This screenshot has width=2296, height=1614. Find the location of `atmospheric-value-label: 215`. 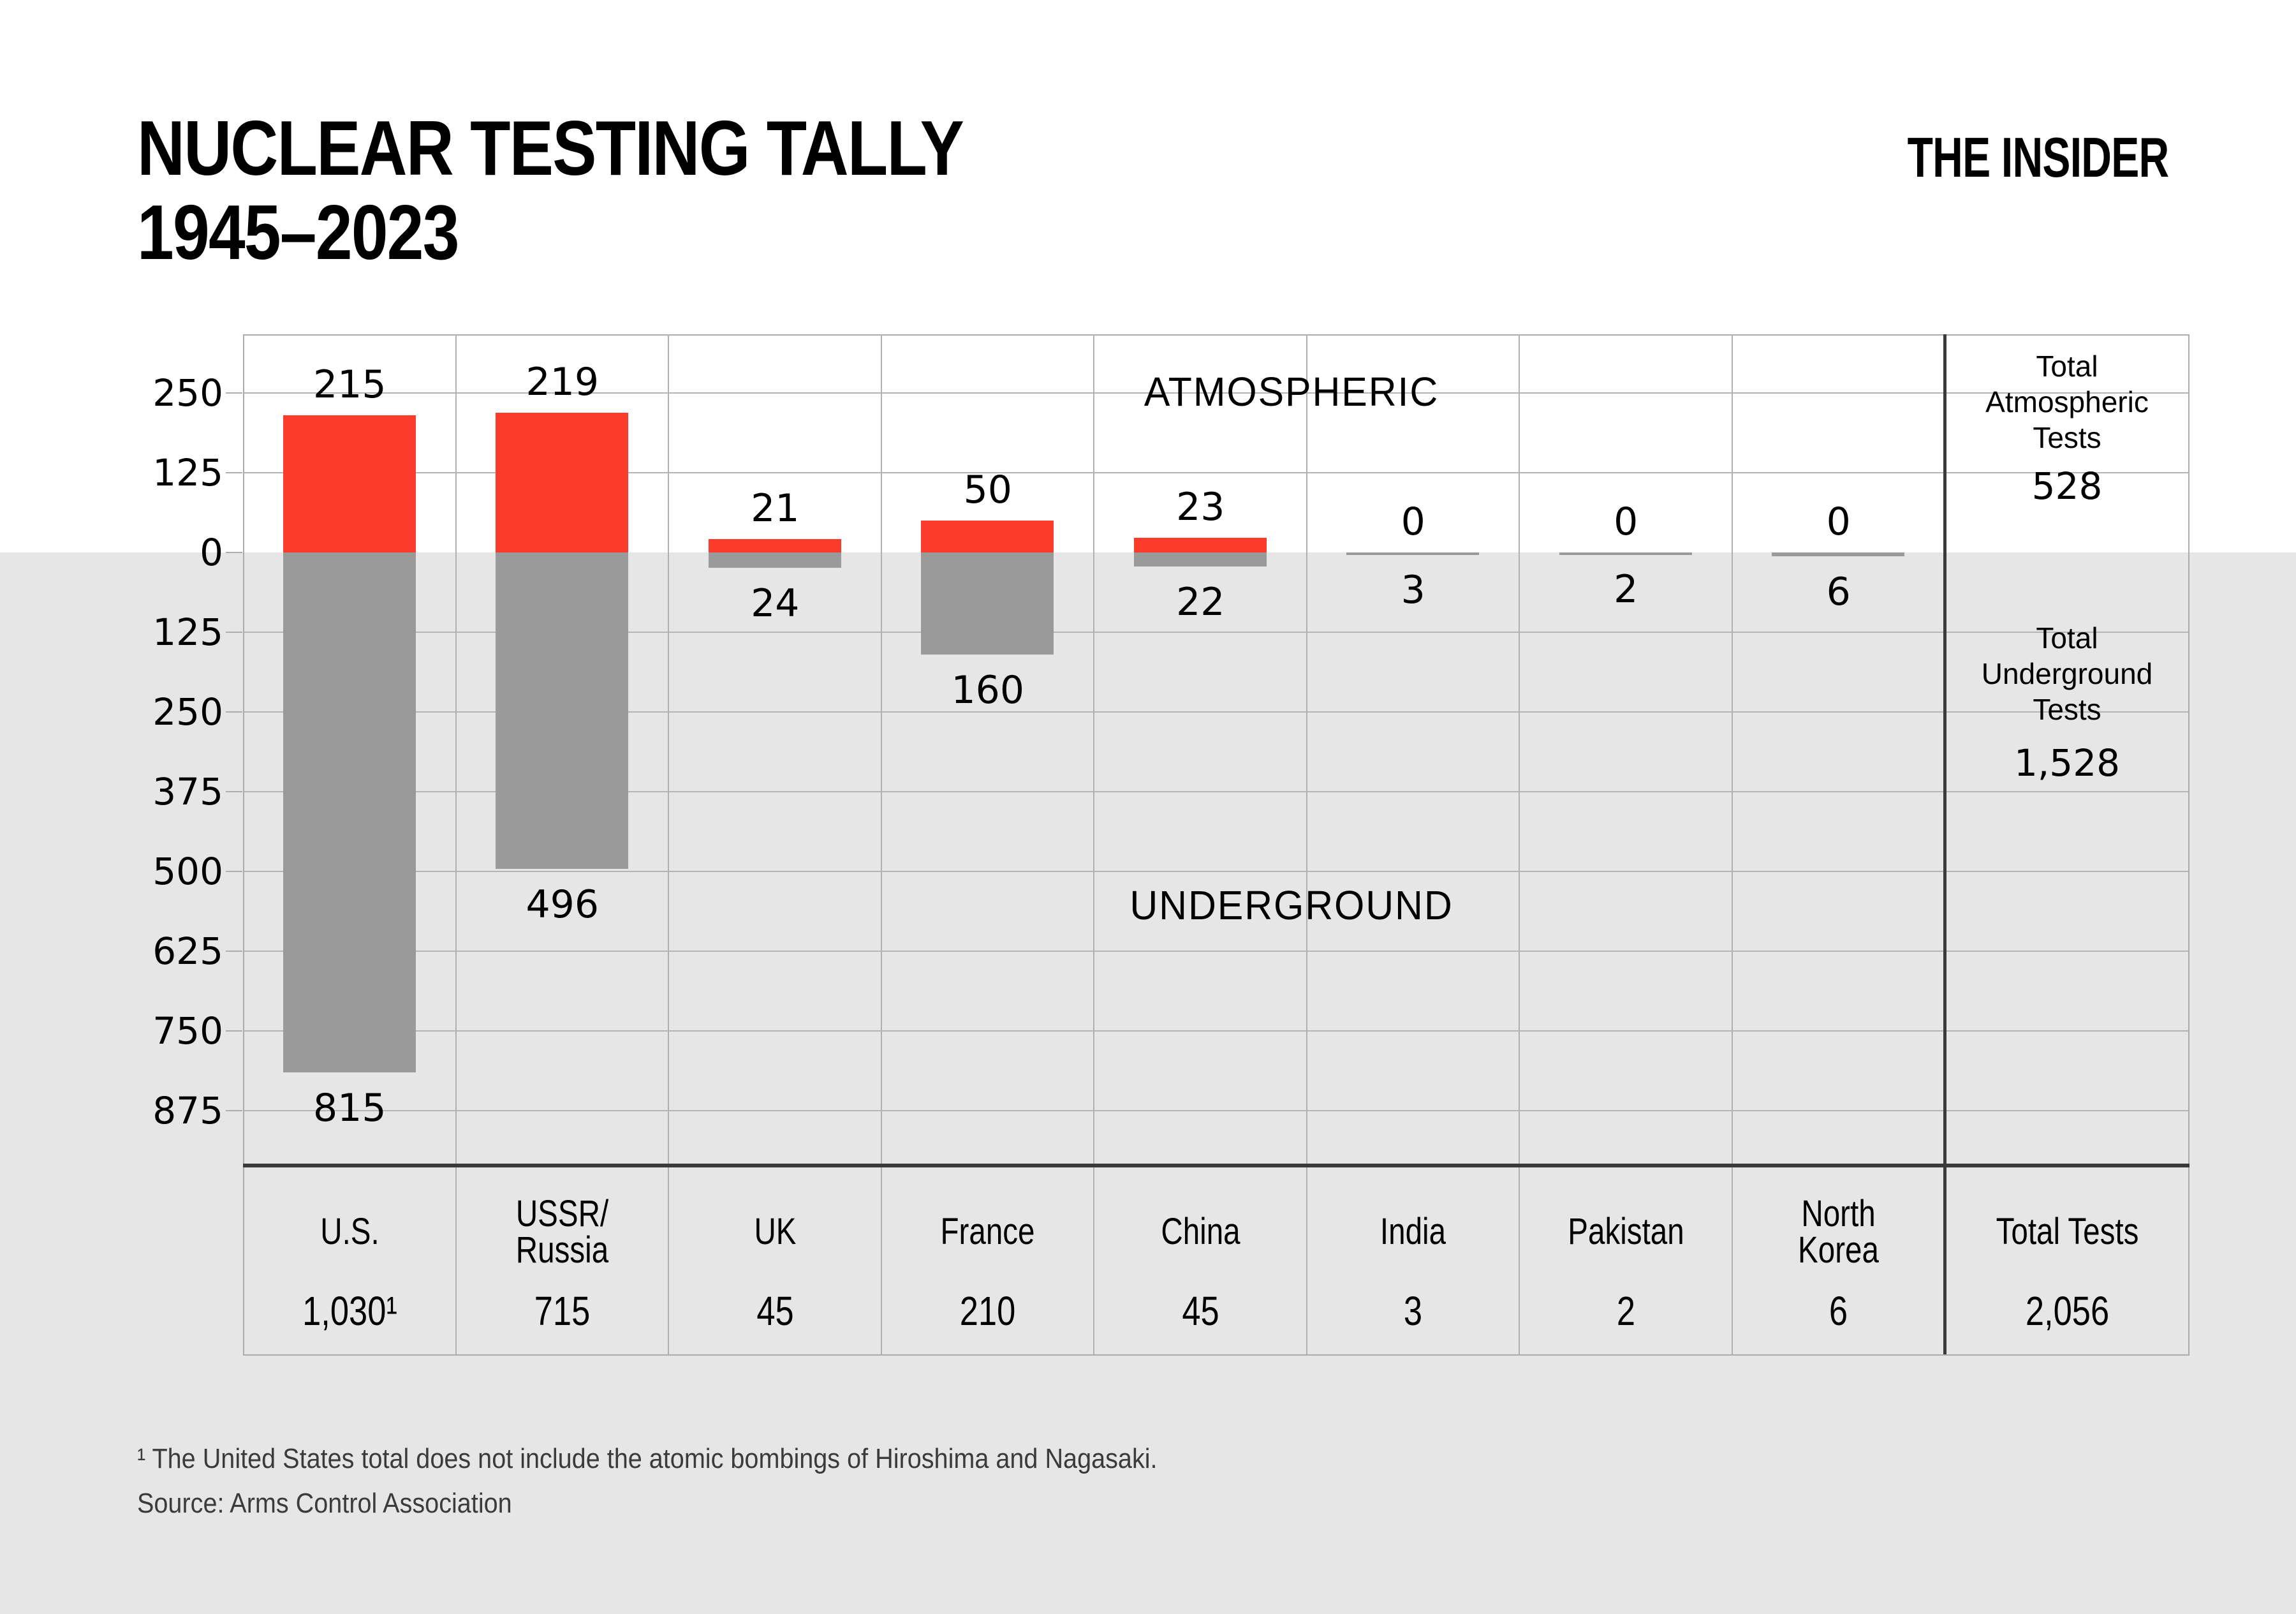

atmospheric-value-label: 215 is located at coordinates (349, 384).